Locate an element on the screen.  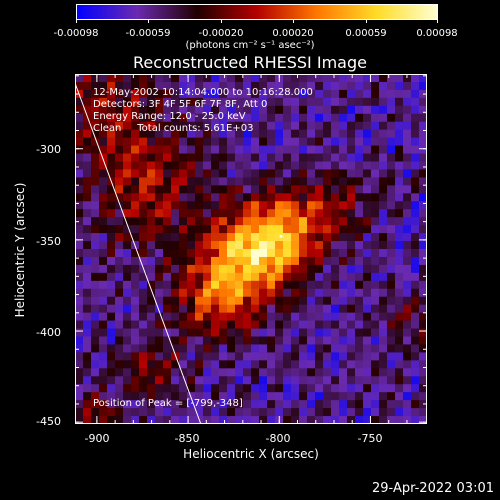
info-total-counts: Clean Total counts: 5.61E+03 is located at coordinates (173, 128).